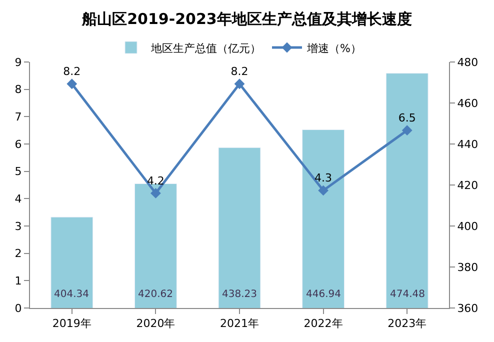  What do you see at coordinates (156, 323) in the screenshot?
I see `x-tick-label: 2020年` at bounding box center [156, 323].